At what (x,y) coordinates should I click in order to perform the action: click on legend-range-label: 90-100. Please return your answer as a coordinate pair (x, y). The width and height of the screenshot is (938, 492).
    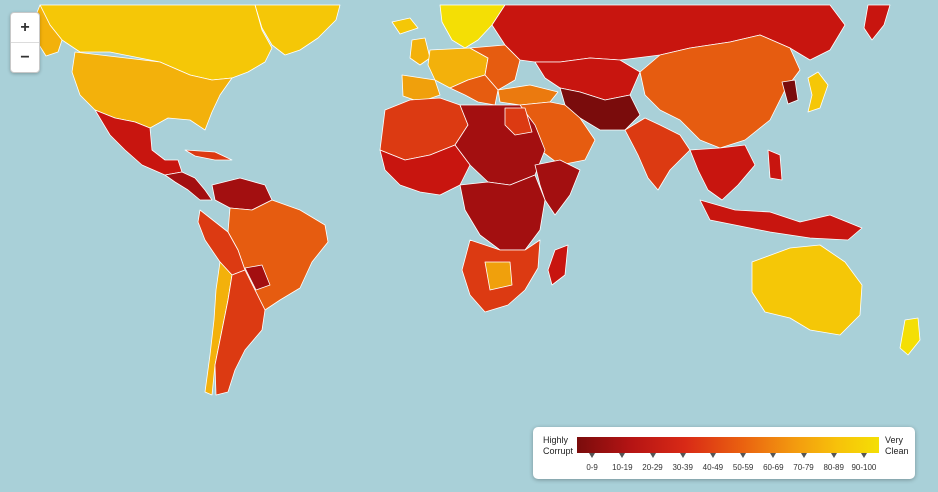
    Looking at the image, I should click on (864, 464).